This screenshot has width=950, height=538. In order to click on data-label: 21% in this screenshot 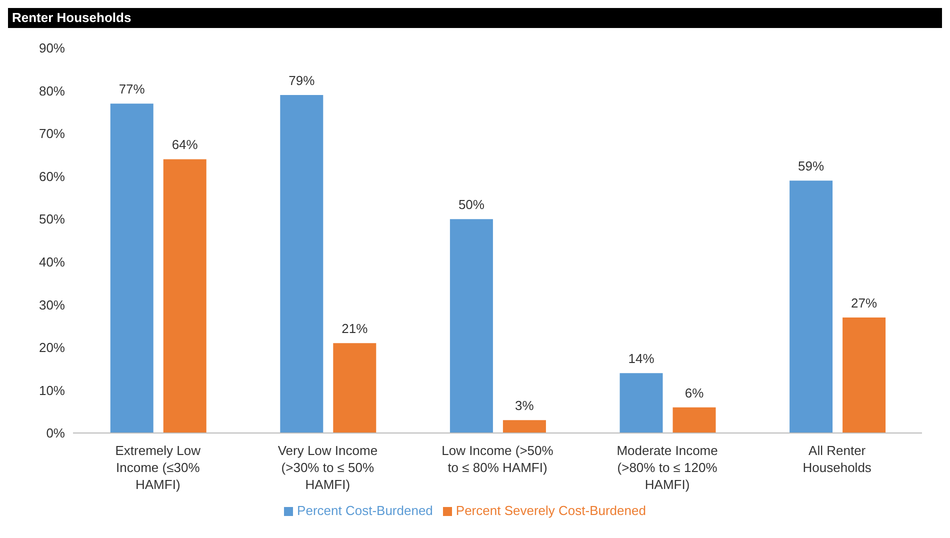, I will do `click(355, 328)`.